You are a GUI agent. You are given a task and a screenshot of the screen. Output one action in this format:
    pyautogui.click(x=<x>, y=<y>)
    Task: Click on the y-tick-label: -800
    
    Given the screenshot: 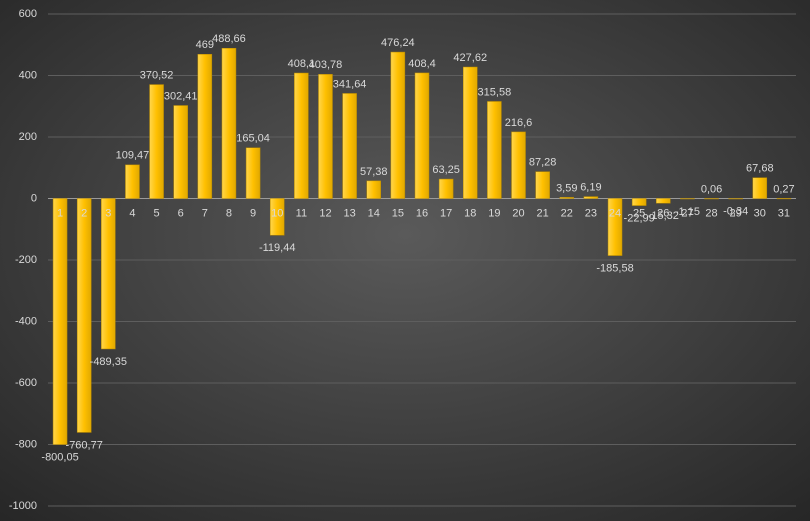 What is the action you would take?
    pyautogui.click(x=26, y=444)
    